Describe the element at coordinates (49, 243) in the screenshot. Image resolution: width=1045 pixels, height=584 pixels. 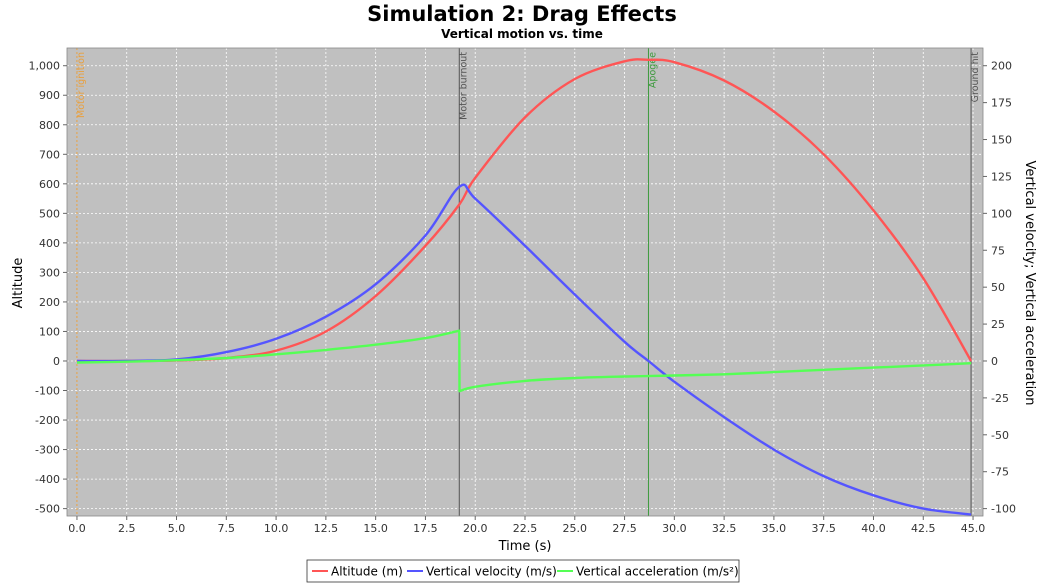
I see `y-left-tick-label-9: 400` at that location.